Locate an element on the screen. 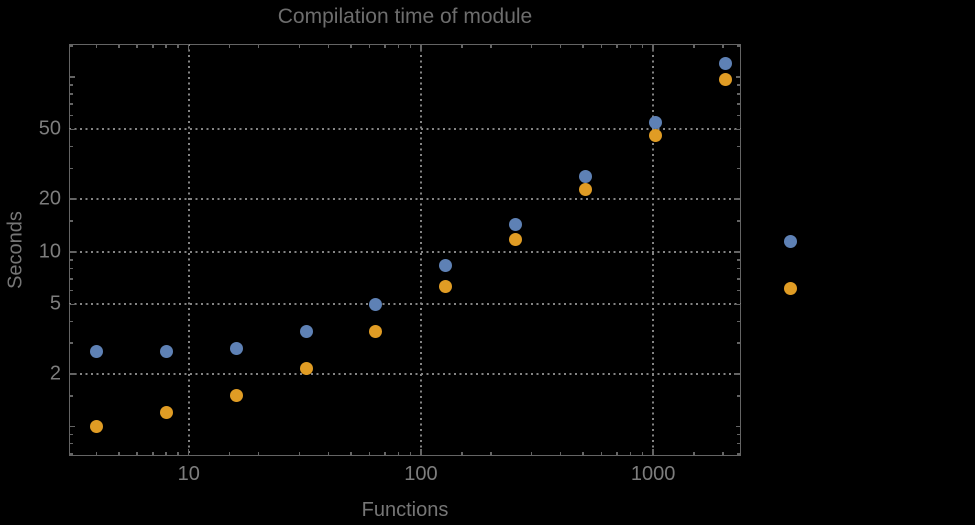  chart-title: Compilation time of module is located at coordinates (405, 16).